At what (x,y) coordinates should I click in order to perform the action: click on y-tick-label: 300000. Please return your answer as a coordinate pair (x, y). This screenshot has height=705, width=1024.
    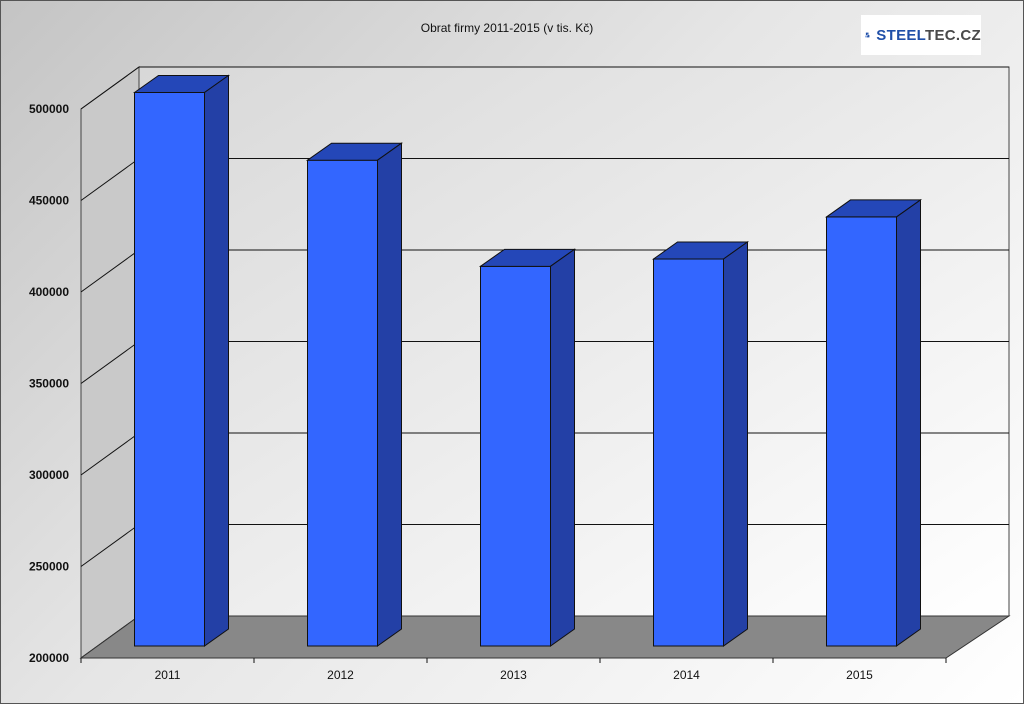
    Looking at the image, I should click on (49, 475).